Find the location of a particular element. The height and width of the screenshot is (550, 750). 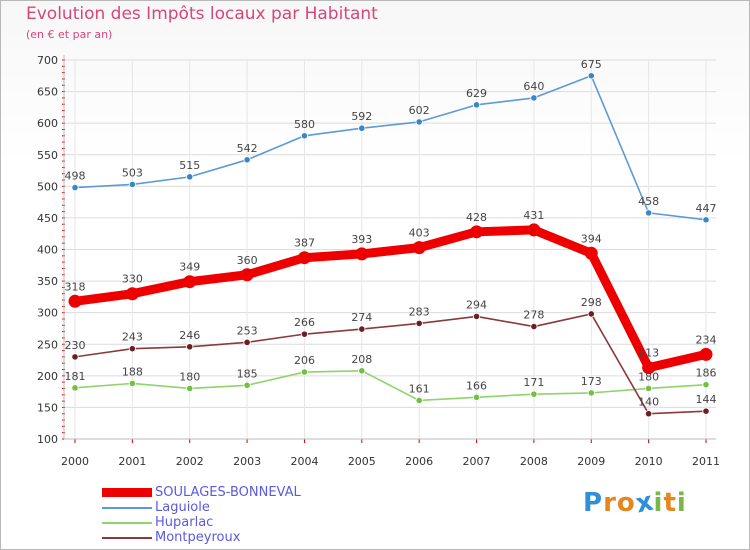

data-label-laguiole: 515 is located at coordinates (189, 165).